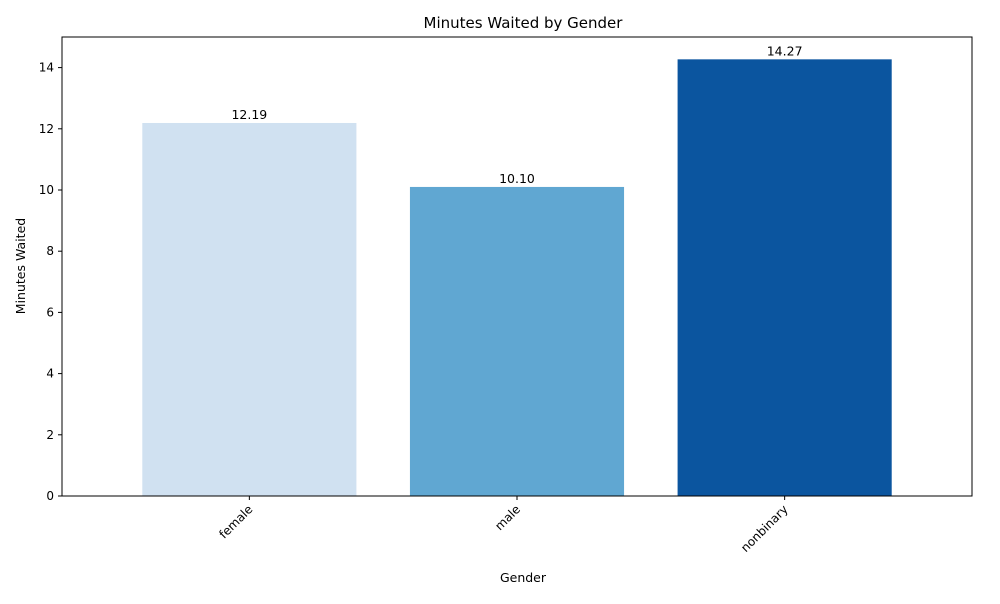 Image resolution: width=1000 pixels, height=604 pixels. Describe the element at coordinates (517, 178) in the screenshot. I see `data-label-male: 10.10` at that location.